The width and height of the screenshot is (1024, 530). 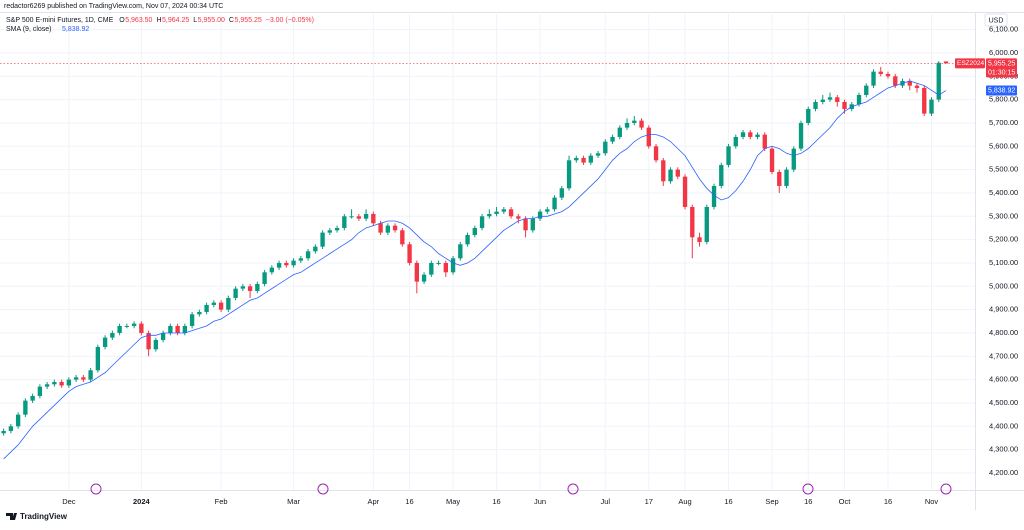 I want to click on symbol-box, so click(x=970, y=63).